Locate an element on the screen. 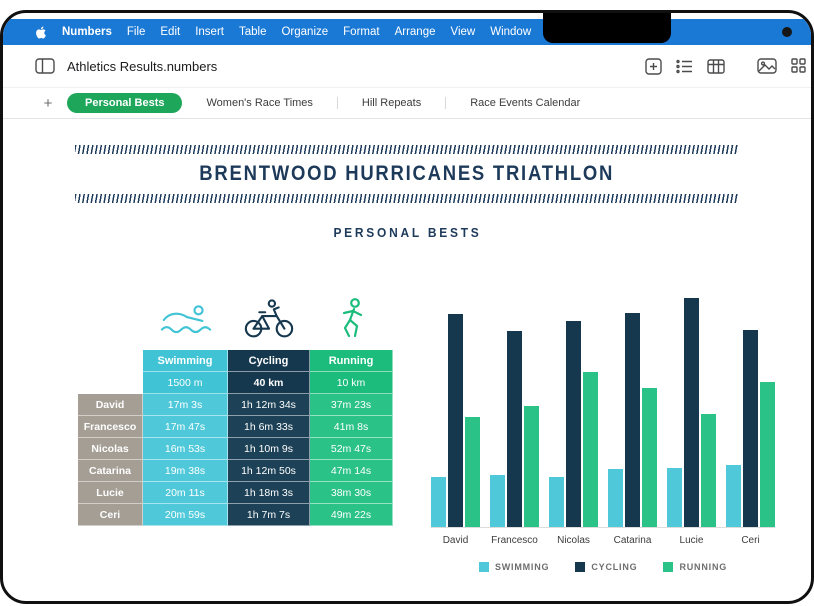  bar-group-francesco is located at coordinates (514, 429).